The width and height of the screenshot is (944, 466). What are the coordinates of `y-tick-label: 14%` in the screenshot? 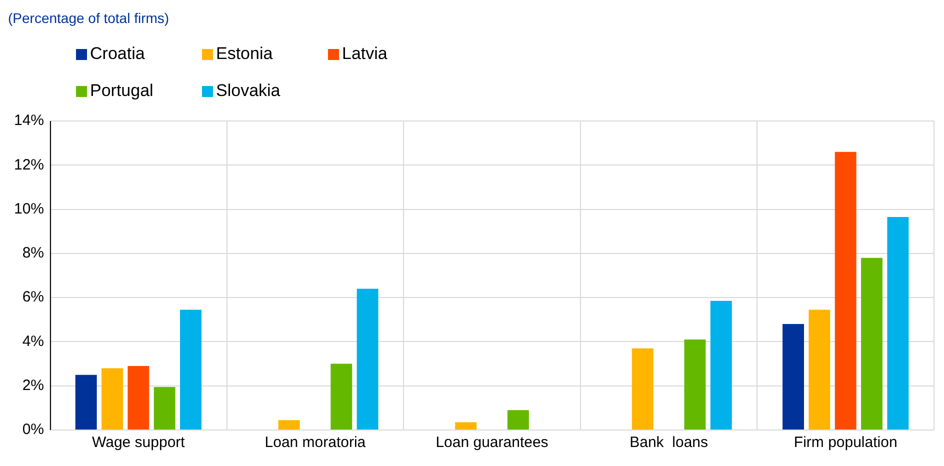 It's located at (29, 121).